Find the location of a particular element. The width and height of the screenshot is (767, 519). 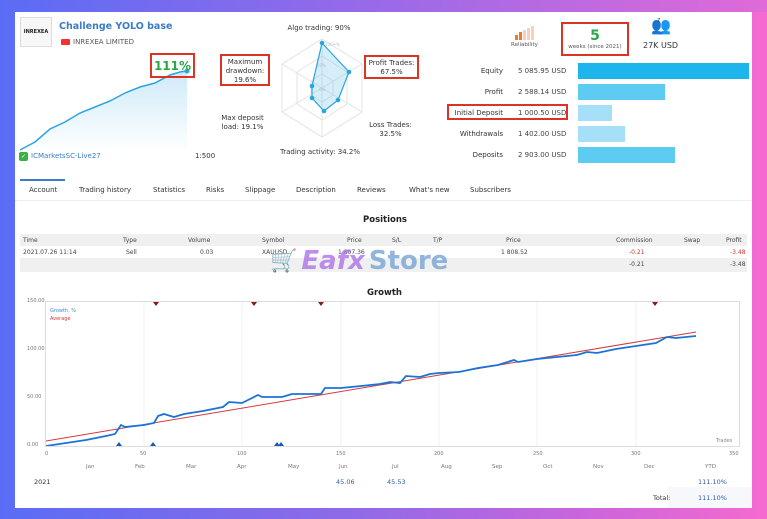

totals-row: -0.21 -3.48 is located at coordinates (383, 265).